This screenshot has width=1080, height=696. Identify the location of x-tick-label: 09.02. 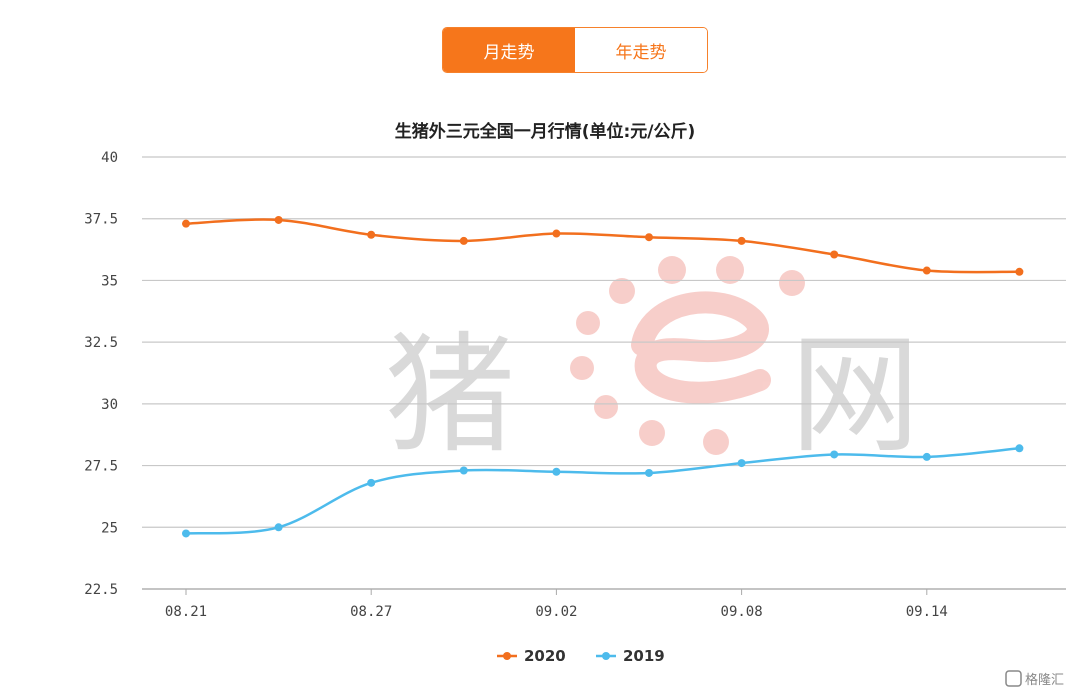
(556, 612).